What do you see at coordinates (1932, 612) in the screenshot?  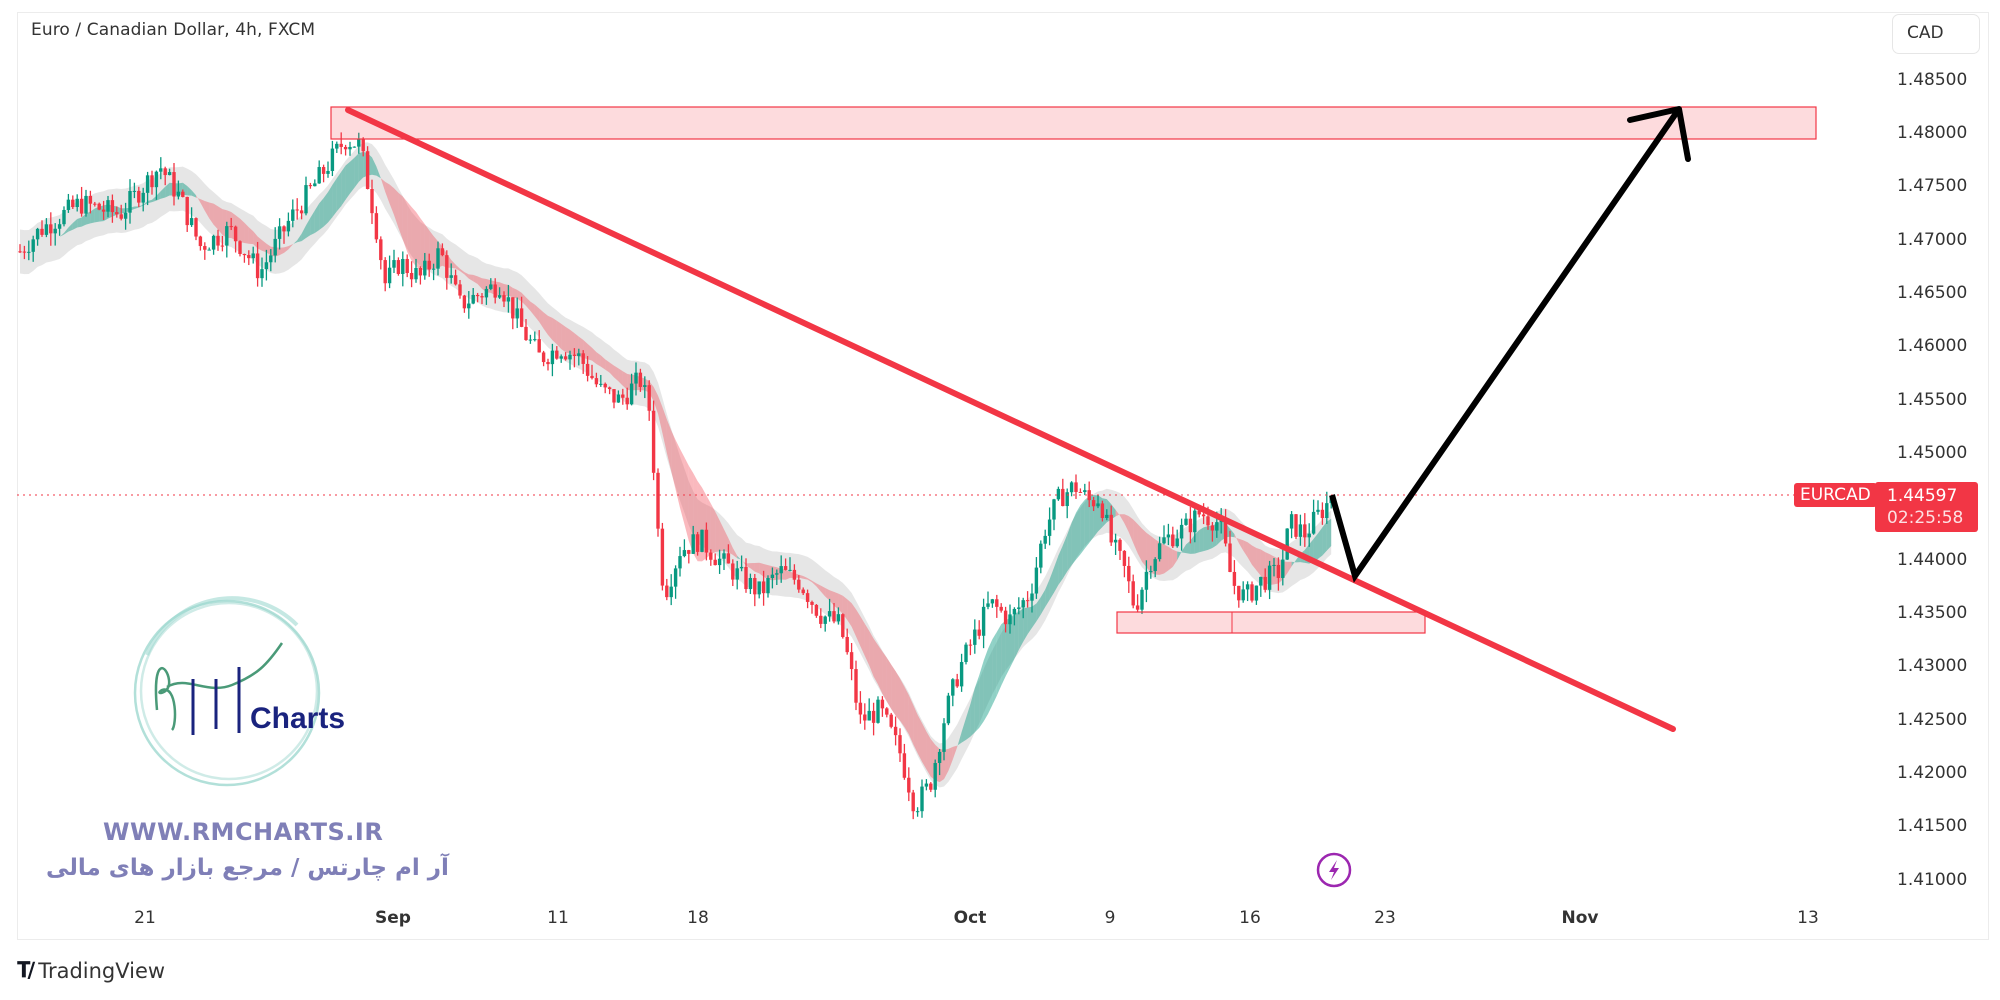 I see `price-axis-label: 1.43500` at bounding box center [1932, 612].